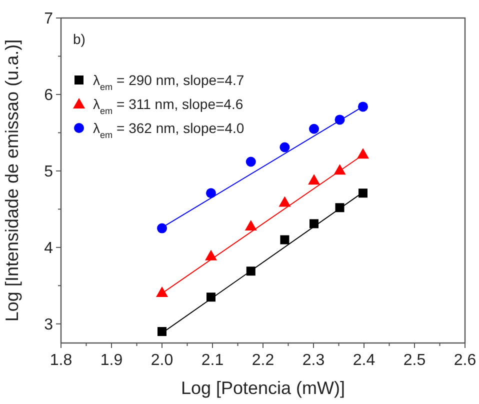 The width and height of the screenshot is (479, 404). What do you see at coordinates (212, 360) in the screenshot?
I see `x-tick-label: 2.1` at bounding box center [212, 360].